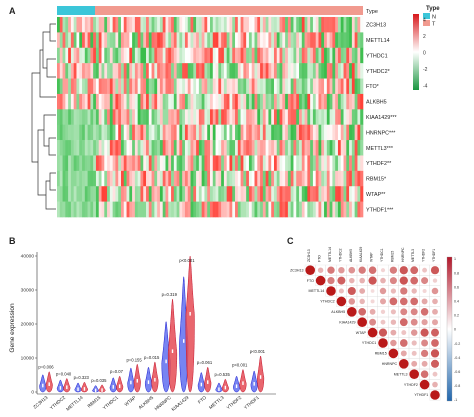 The width and height of the screenshot is (474, 417). I want to click on corr-cell, so click(435, 395).